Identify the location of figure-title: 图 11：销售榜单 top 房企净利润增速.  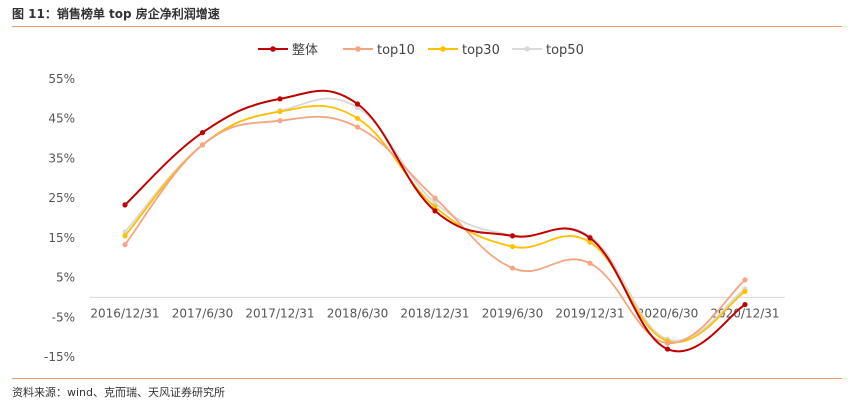
(116, 14).